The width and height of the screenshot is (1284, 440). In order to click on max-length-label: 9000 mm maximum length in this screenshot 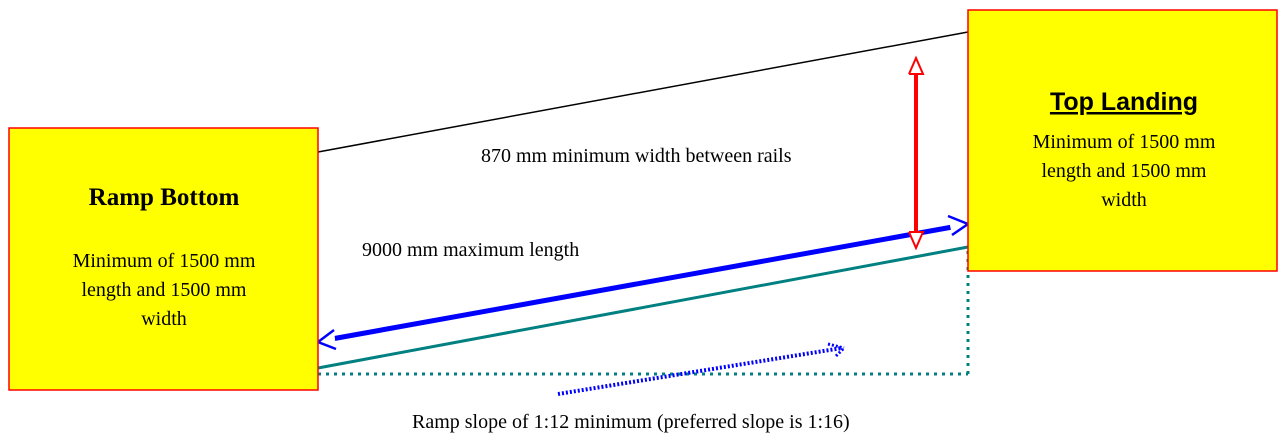, I will do `click(470, 250)`.